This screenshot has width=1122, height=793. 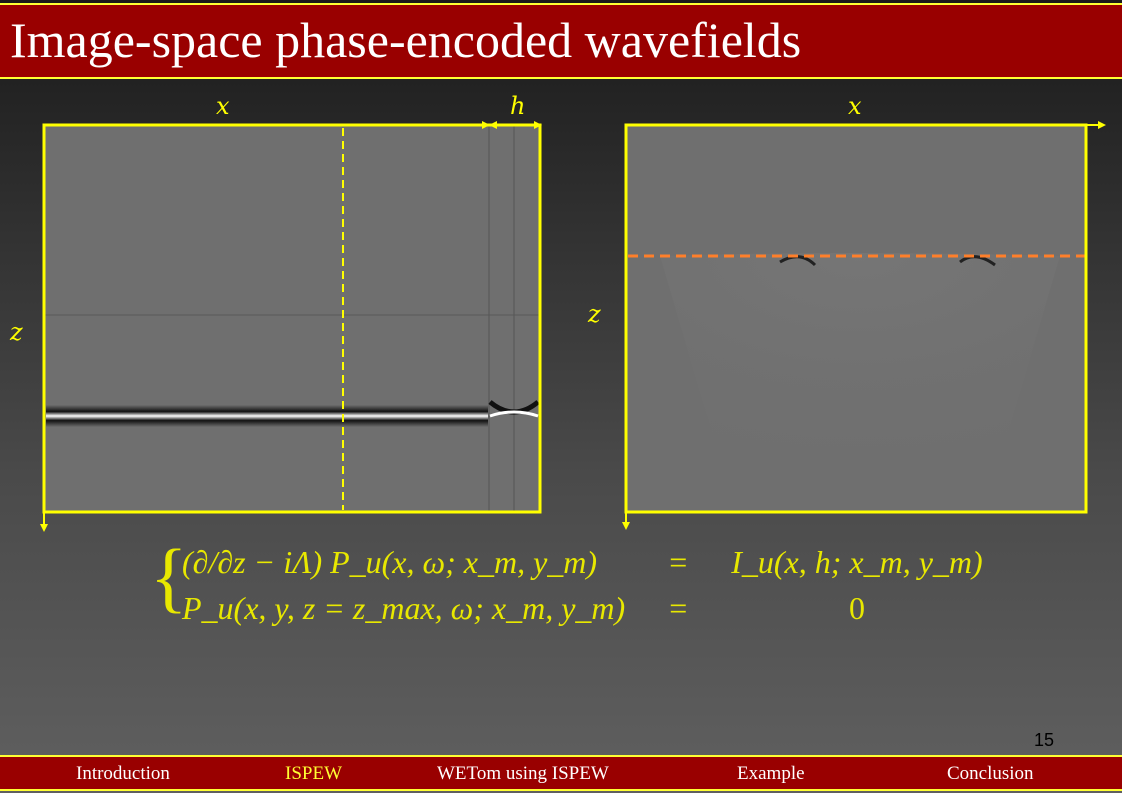 I want to click on eq-row2-equals: =, so click(x=678, y=608).